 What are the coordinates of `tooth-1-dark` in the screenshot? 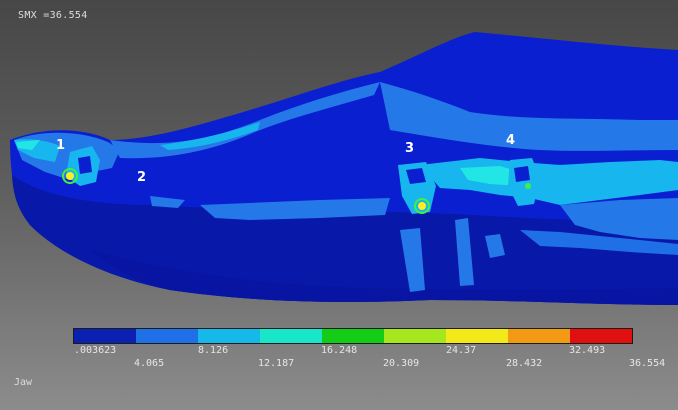 It's located at (85, 165).